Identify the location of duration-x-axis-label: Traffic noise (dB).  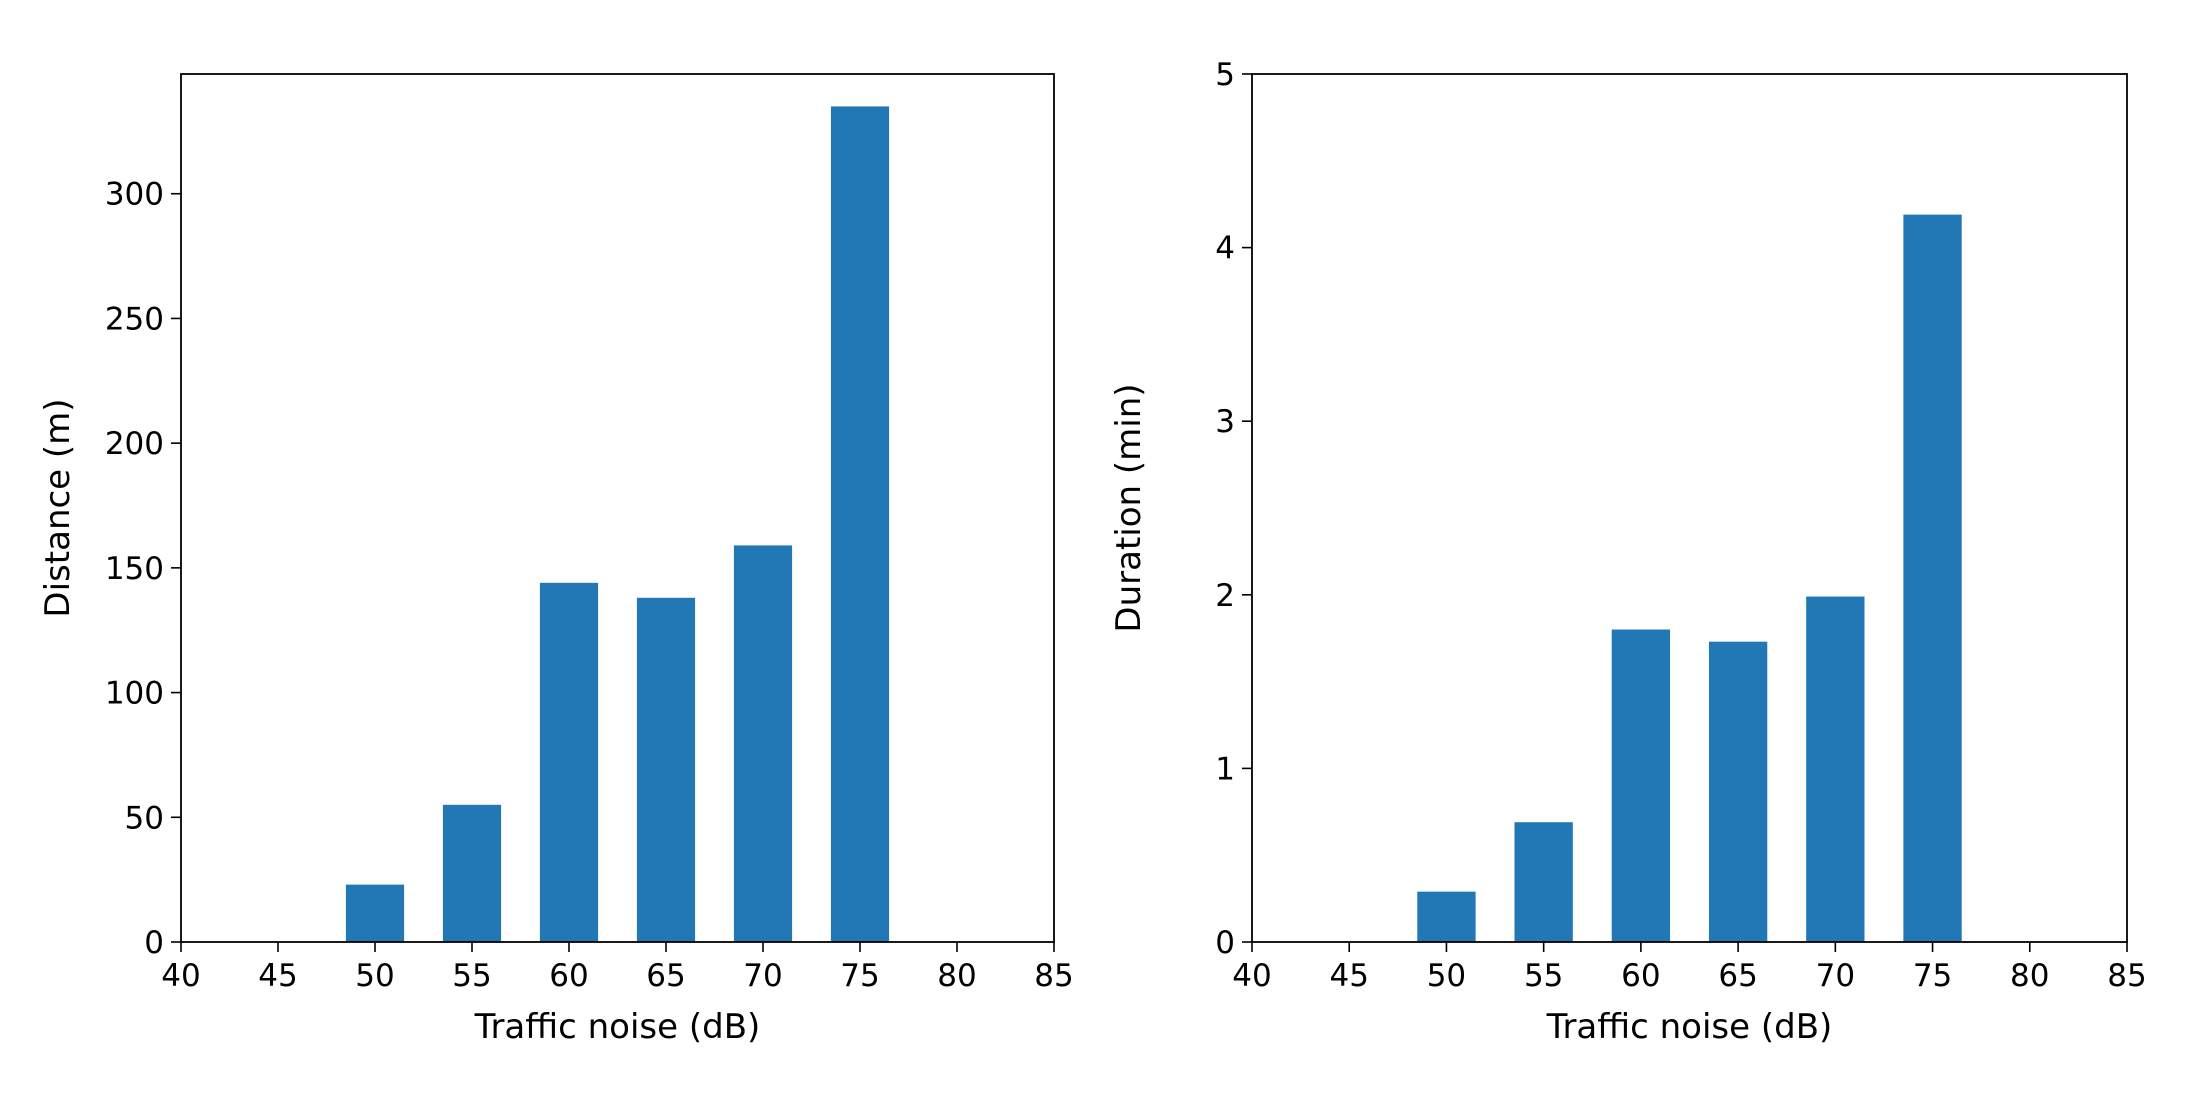
(1689, 1027).